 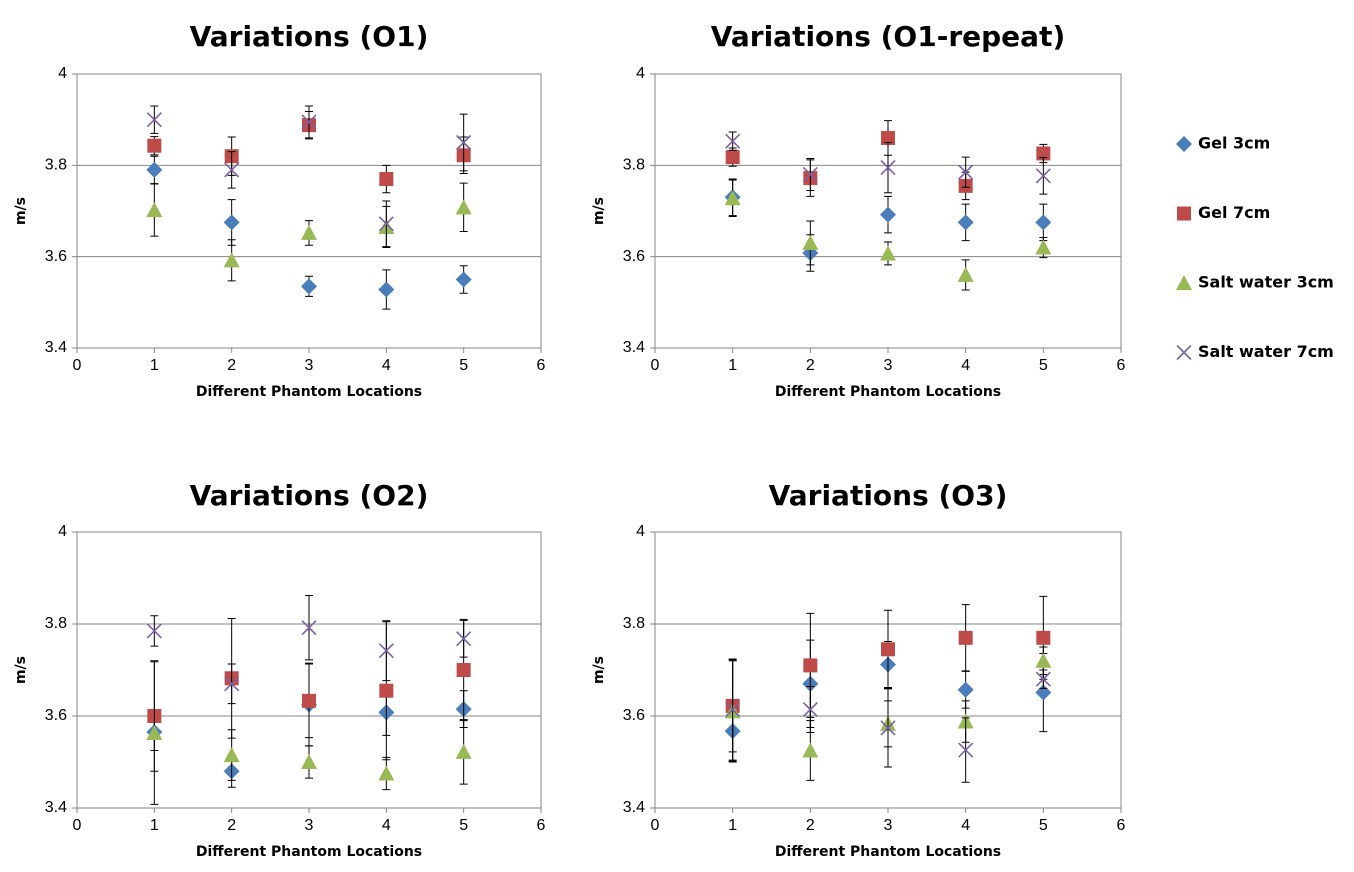 I want to click on series-gel-3cm, so click(x=309, y=232).